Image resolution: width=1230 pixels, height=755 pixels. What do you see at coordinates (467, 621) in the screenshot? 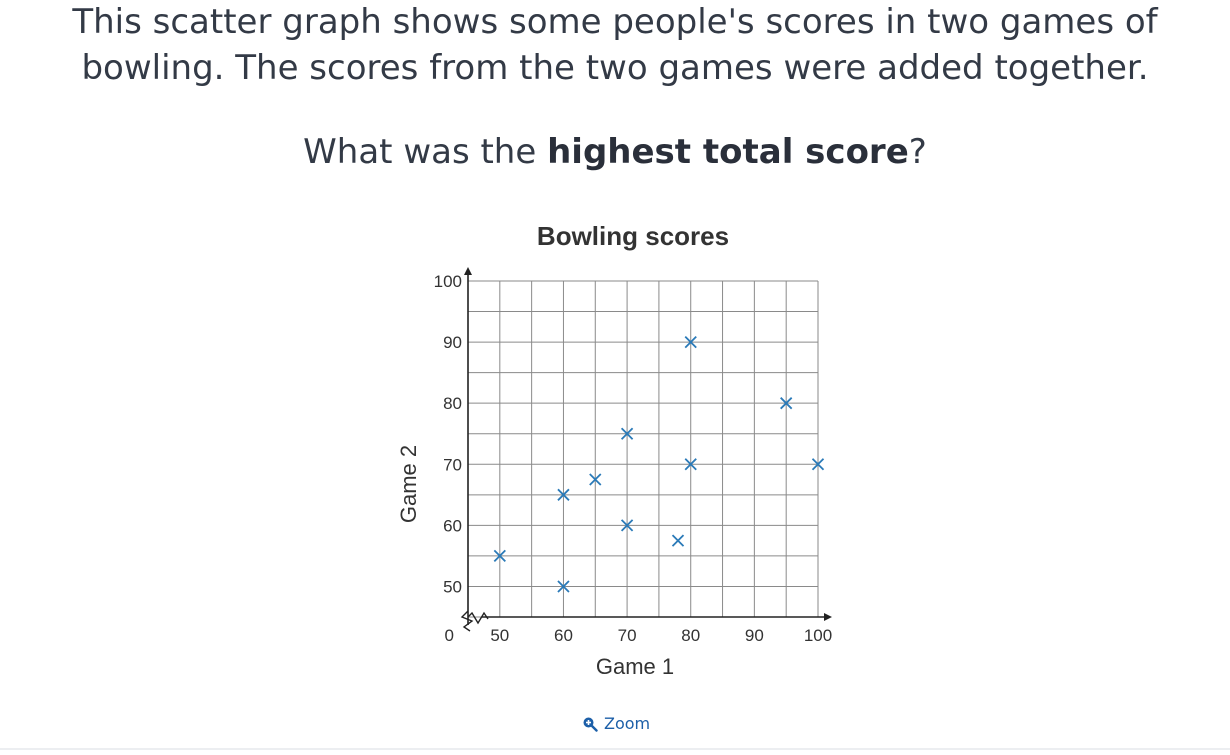
I see `y-axis-break` at bounding box center [467, 621].